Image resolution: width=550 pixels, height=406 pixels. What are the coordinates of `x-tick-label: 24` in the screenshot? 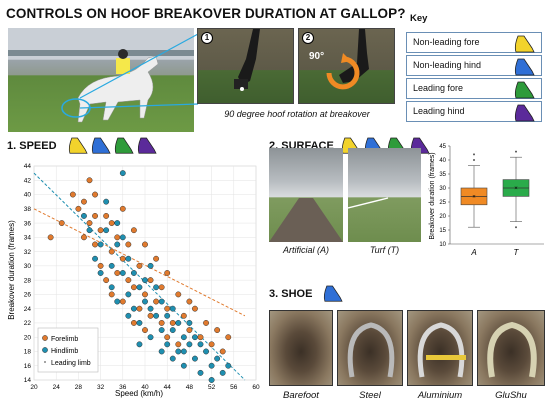 It's located at (57, 387).